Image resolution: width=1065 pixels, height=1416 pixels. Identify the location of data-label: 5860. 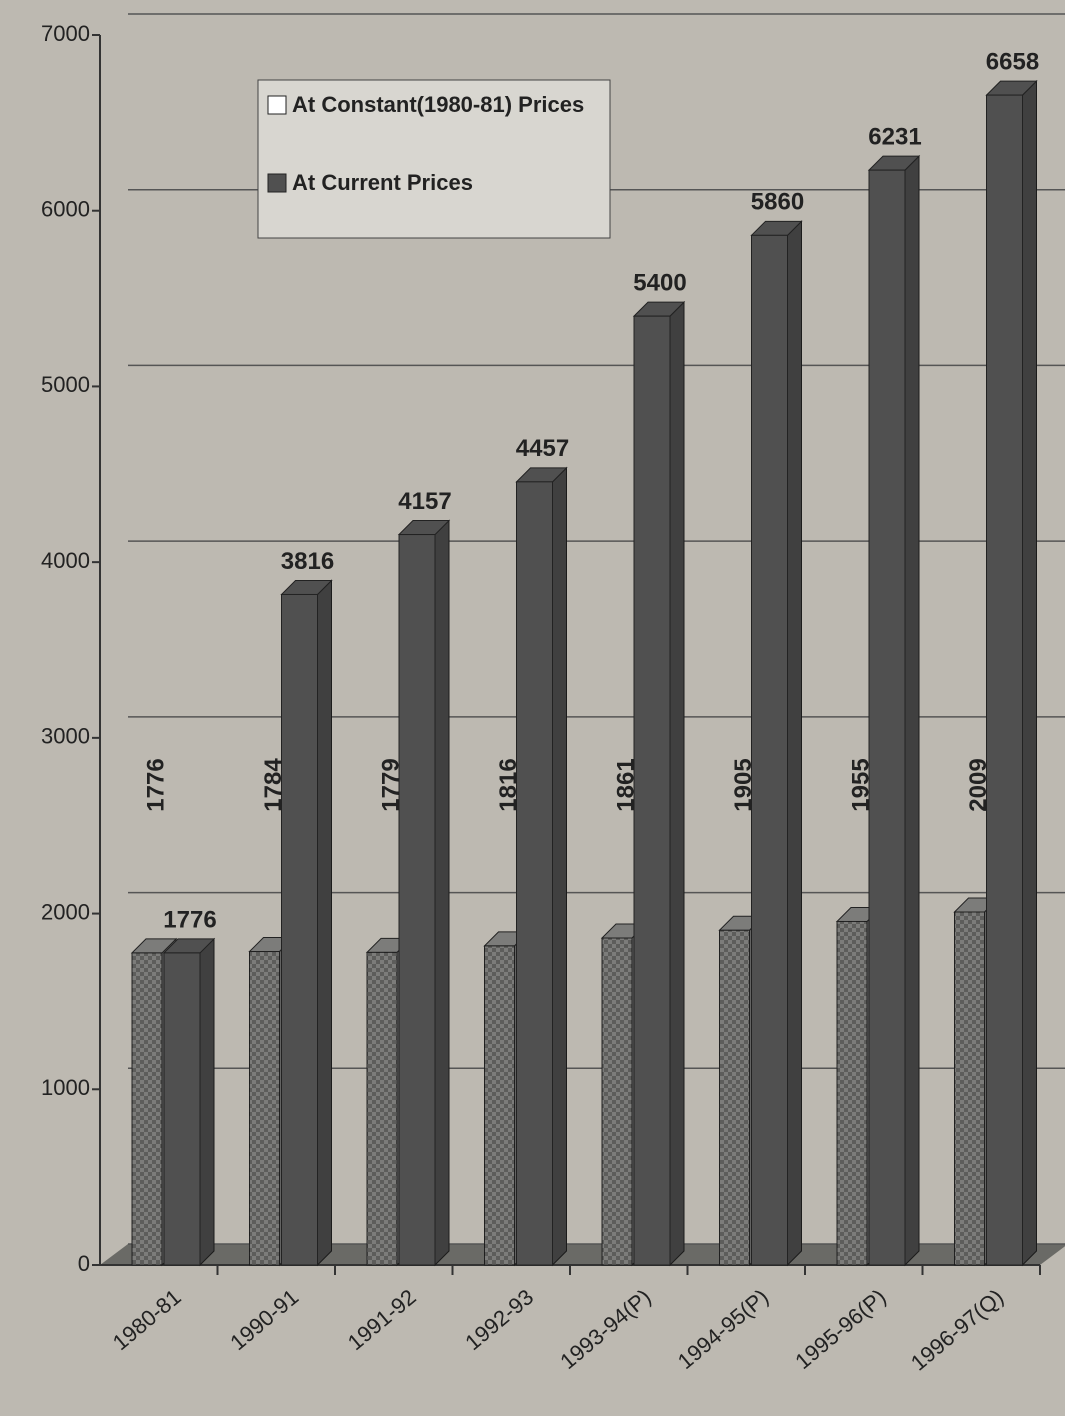
(777, 202).